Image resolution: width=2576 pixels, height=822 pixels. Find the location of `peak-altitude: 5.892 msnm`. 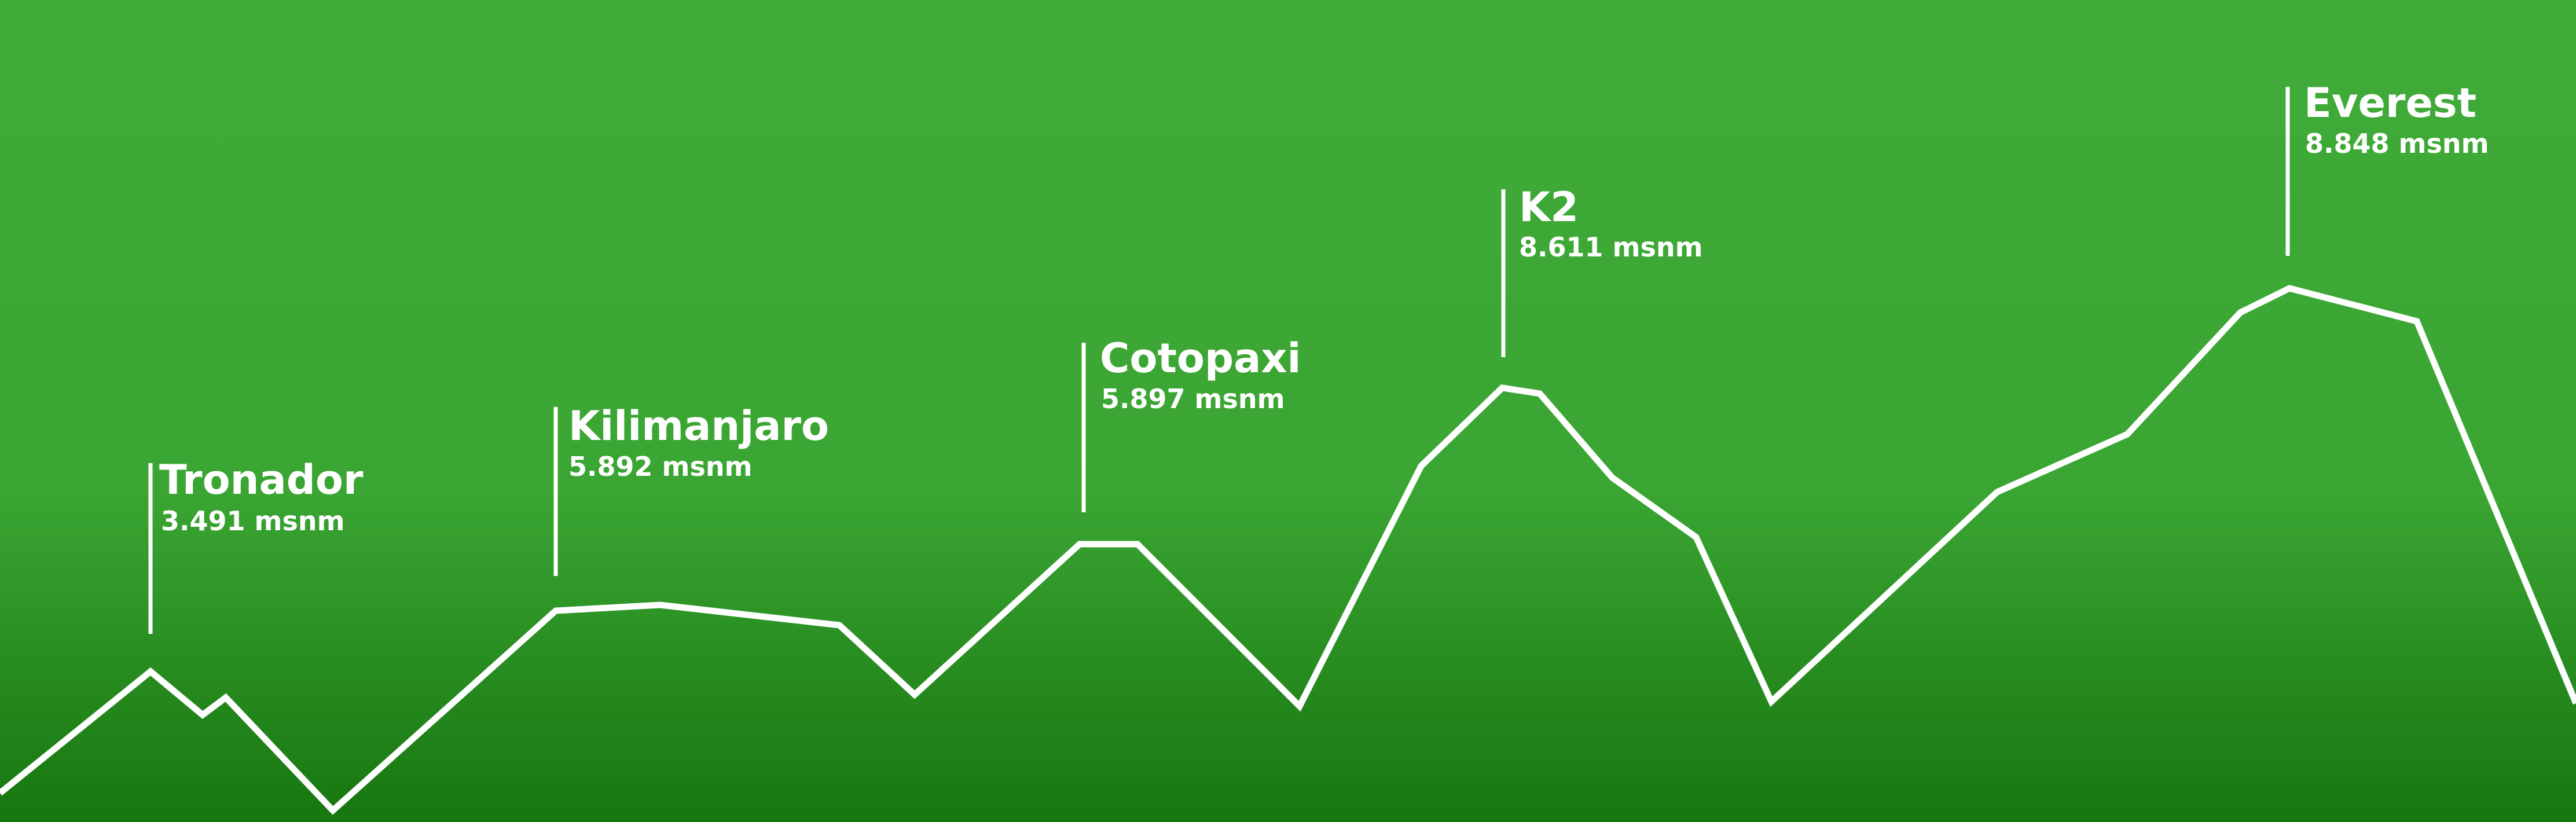

peak-altitude: 5.892 msnm is located at coordinates (660, 467).